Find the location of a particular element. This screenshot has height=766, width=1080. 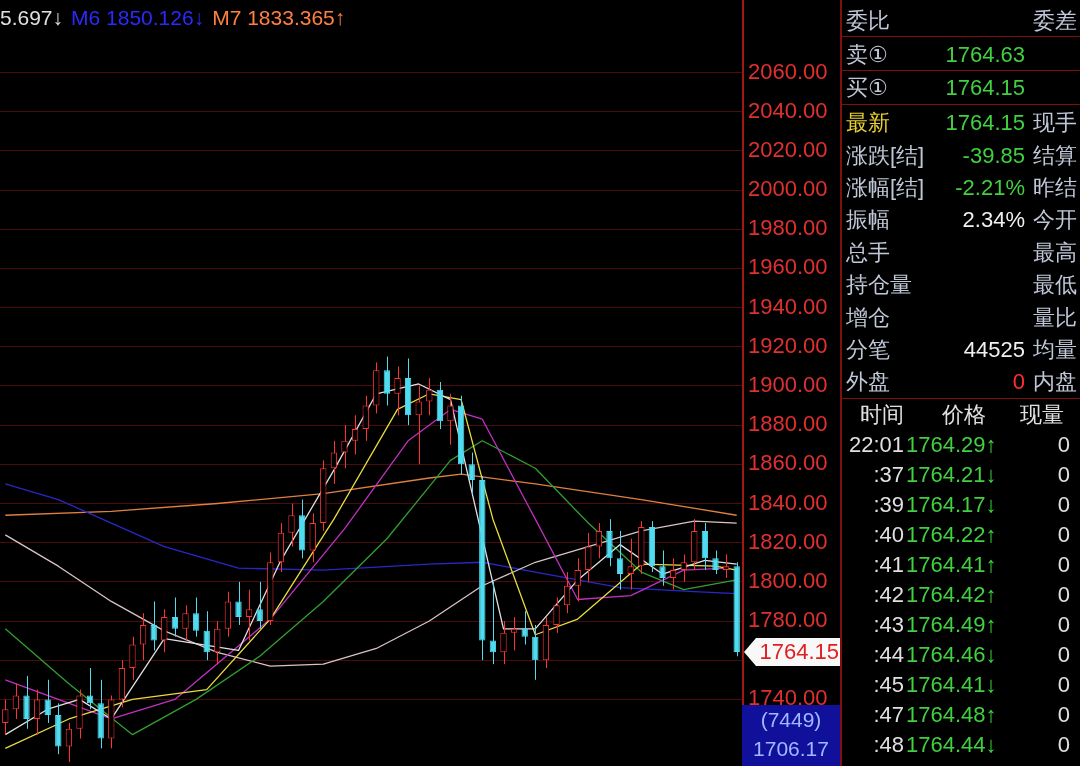

text: 买① is located at coordinates (867, 87).